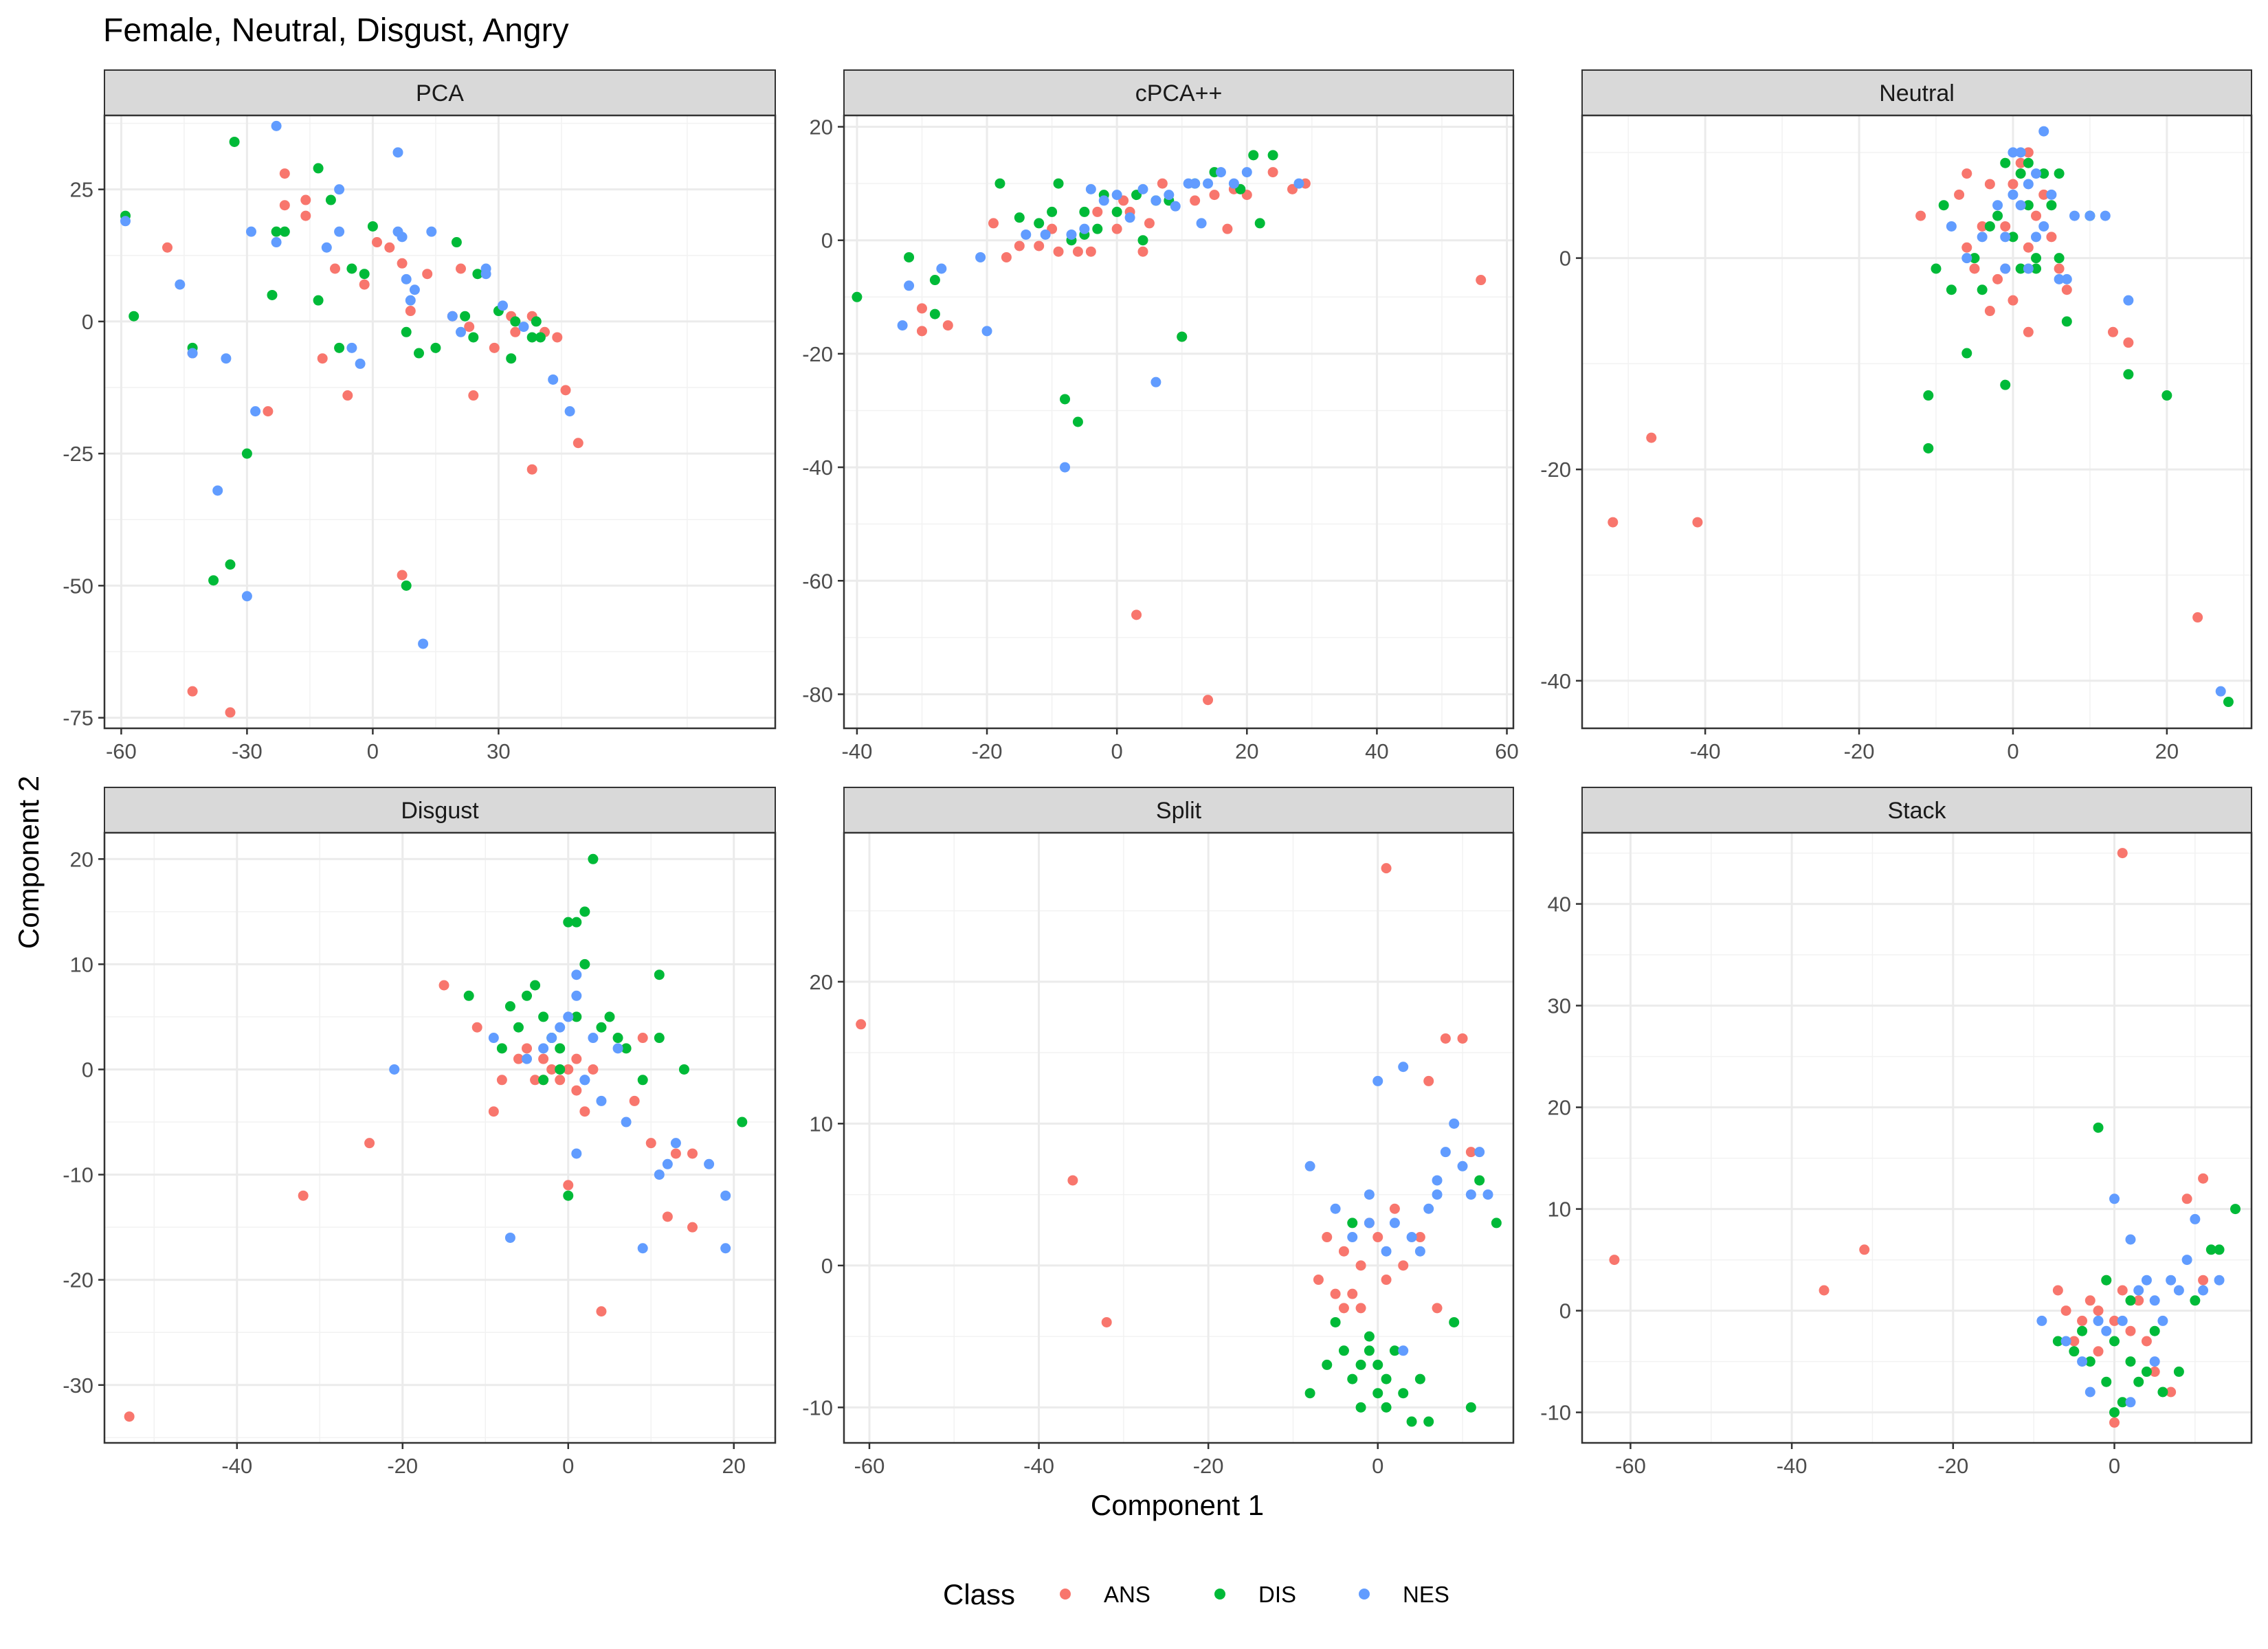  I want to click on panel-border, so click(1917, 422).